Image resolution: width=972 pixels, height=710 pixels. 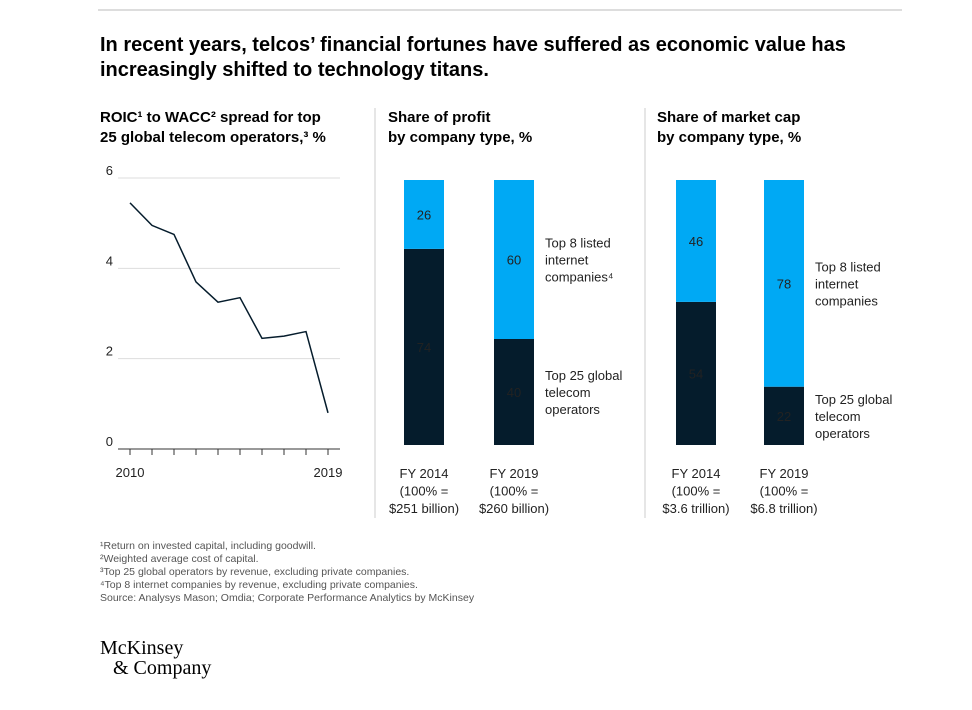 What do you see at coordinates (695, 508) in the screenshot?
I see `x-tick-label: $3.6 trillion)` at bounding box center [695, 508].